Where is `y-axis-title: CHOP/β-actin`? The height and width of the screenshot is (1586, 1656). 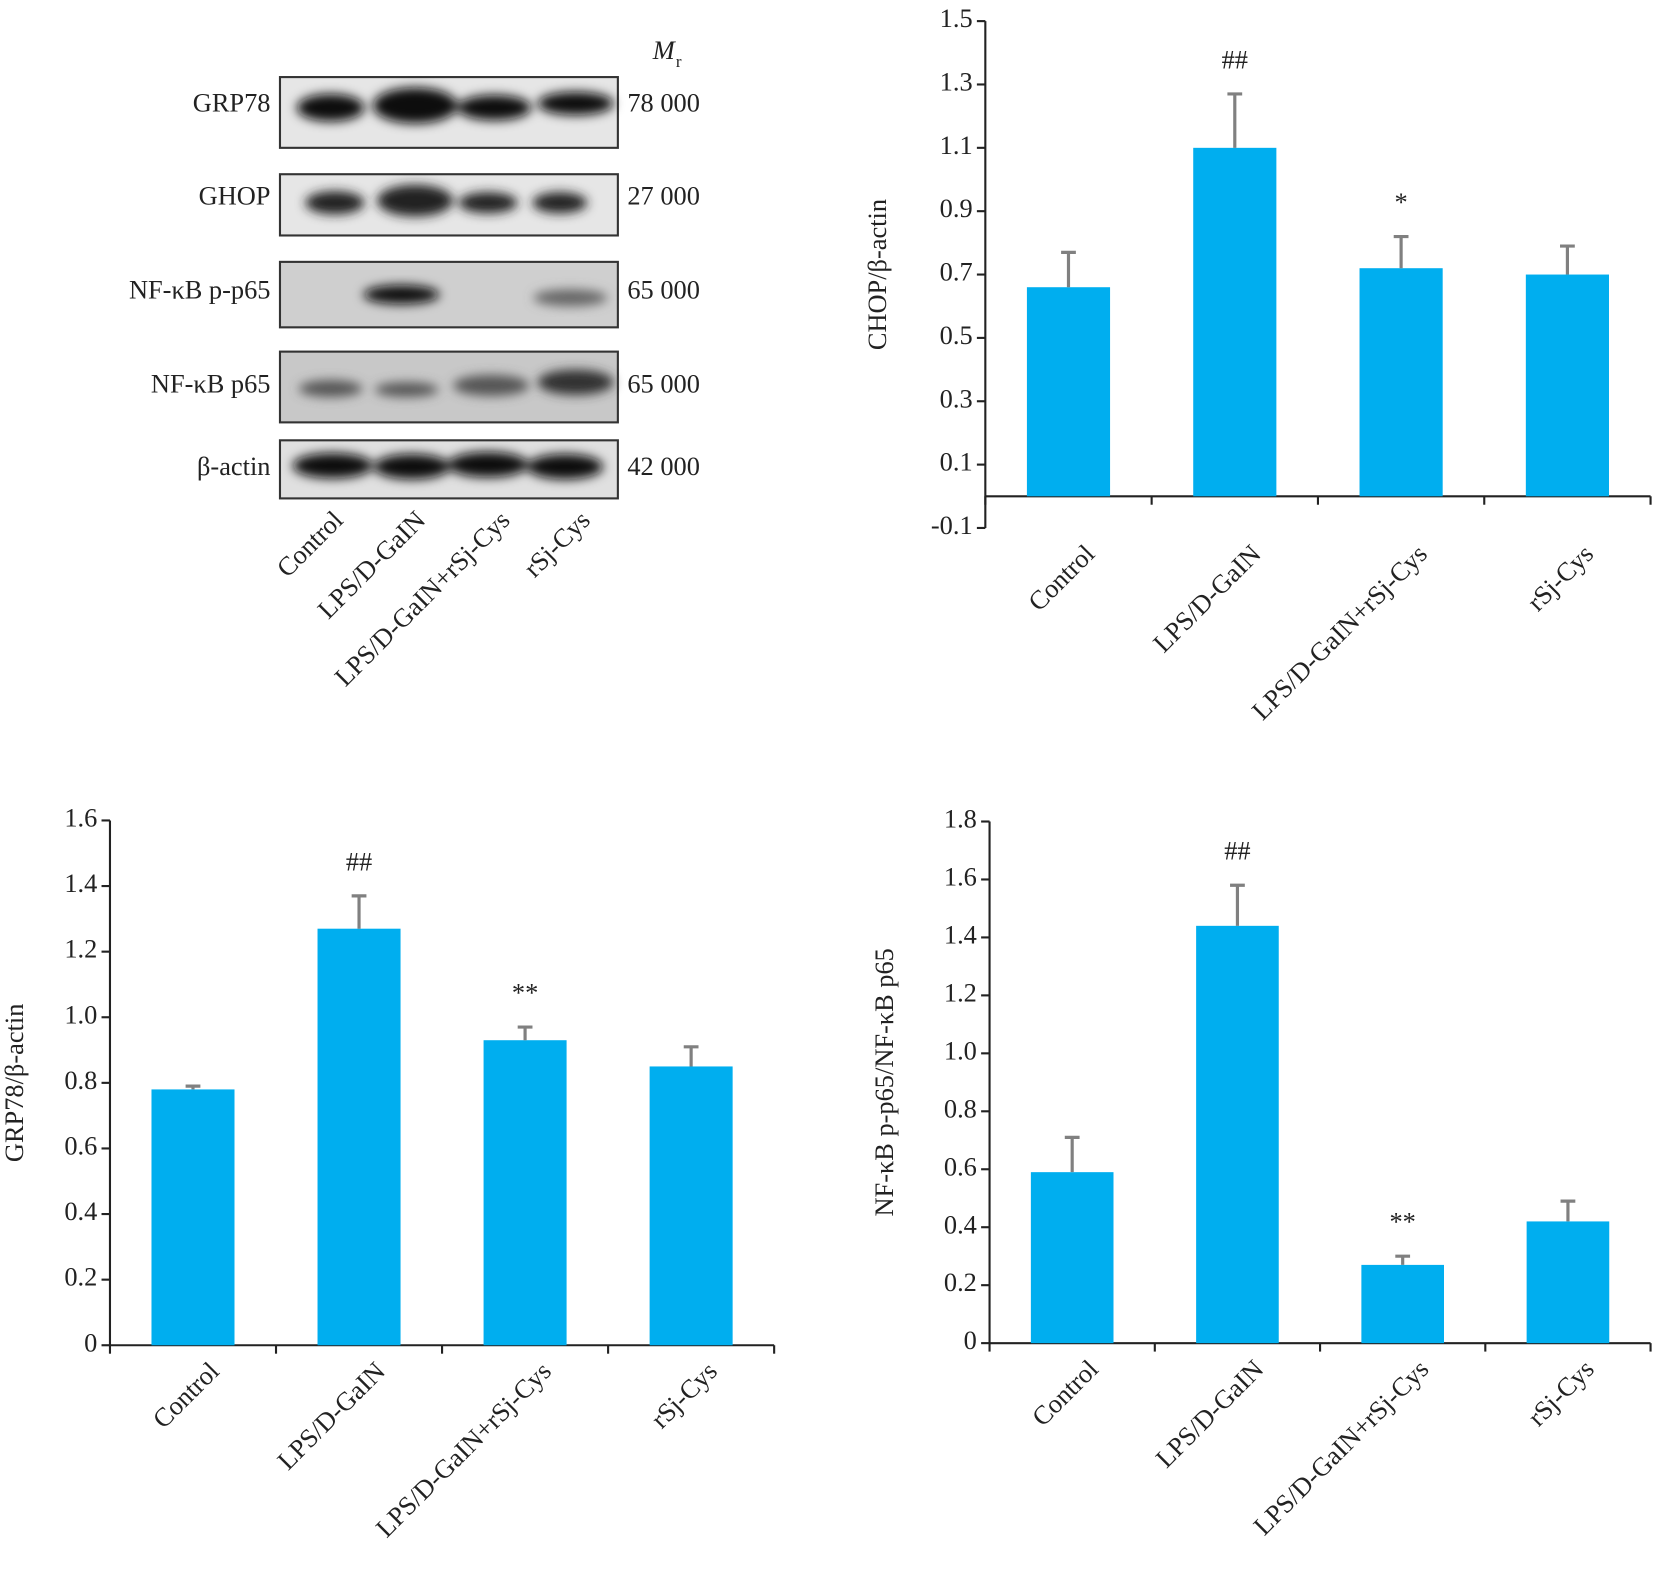 y-axis-title: CHOP/β-actin is located at coordinates (877, 274).